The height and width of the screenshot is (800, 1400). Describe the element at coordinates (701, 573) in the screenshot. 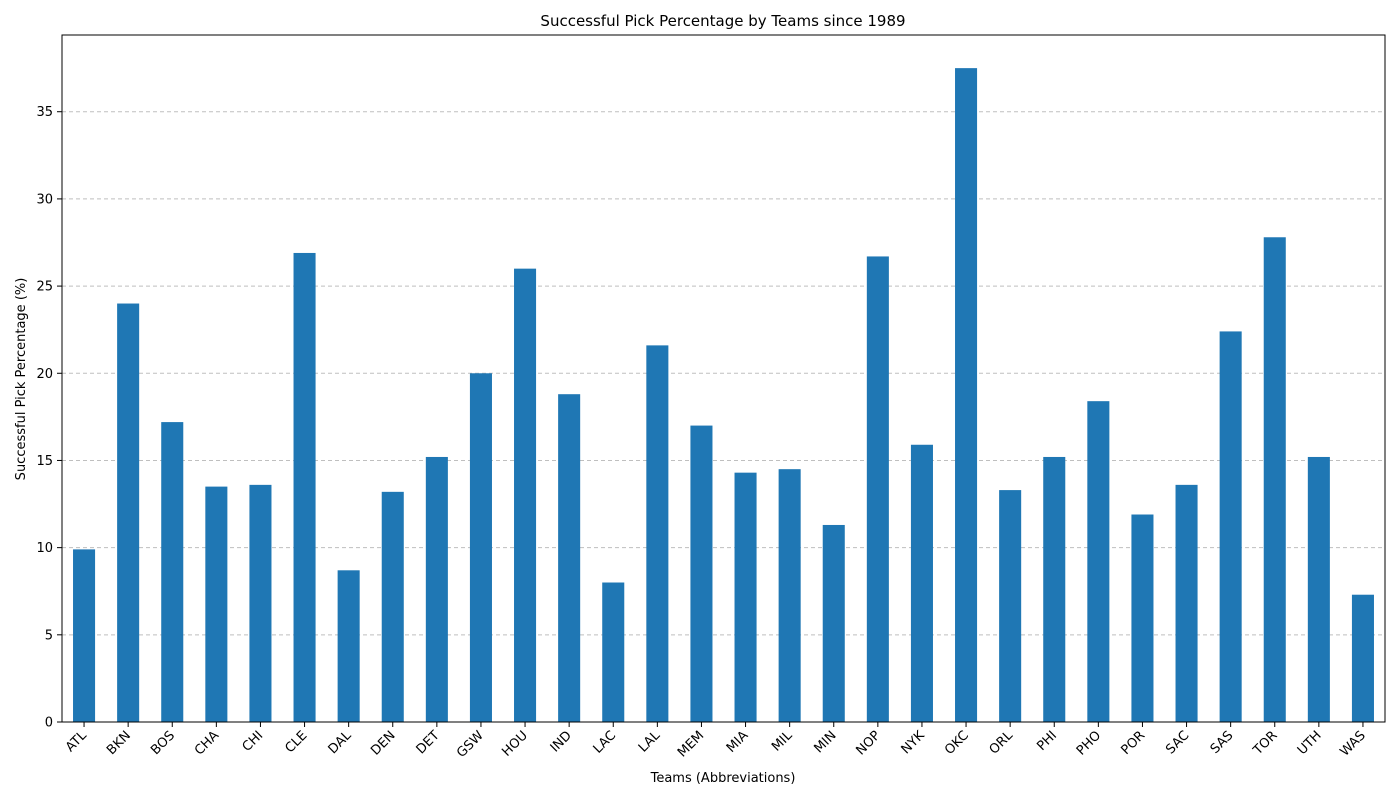

I see `bar-mem` at that location.